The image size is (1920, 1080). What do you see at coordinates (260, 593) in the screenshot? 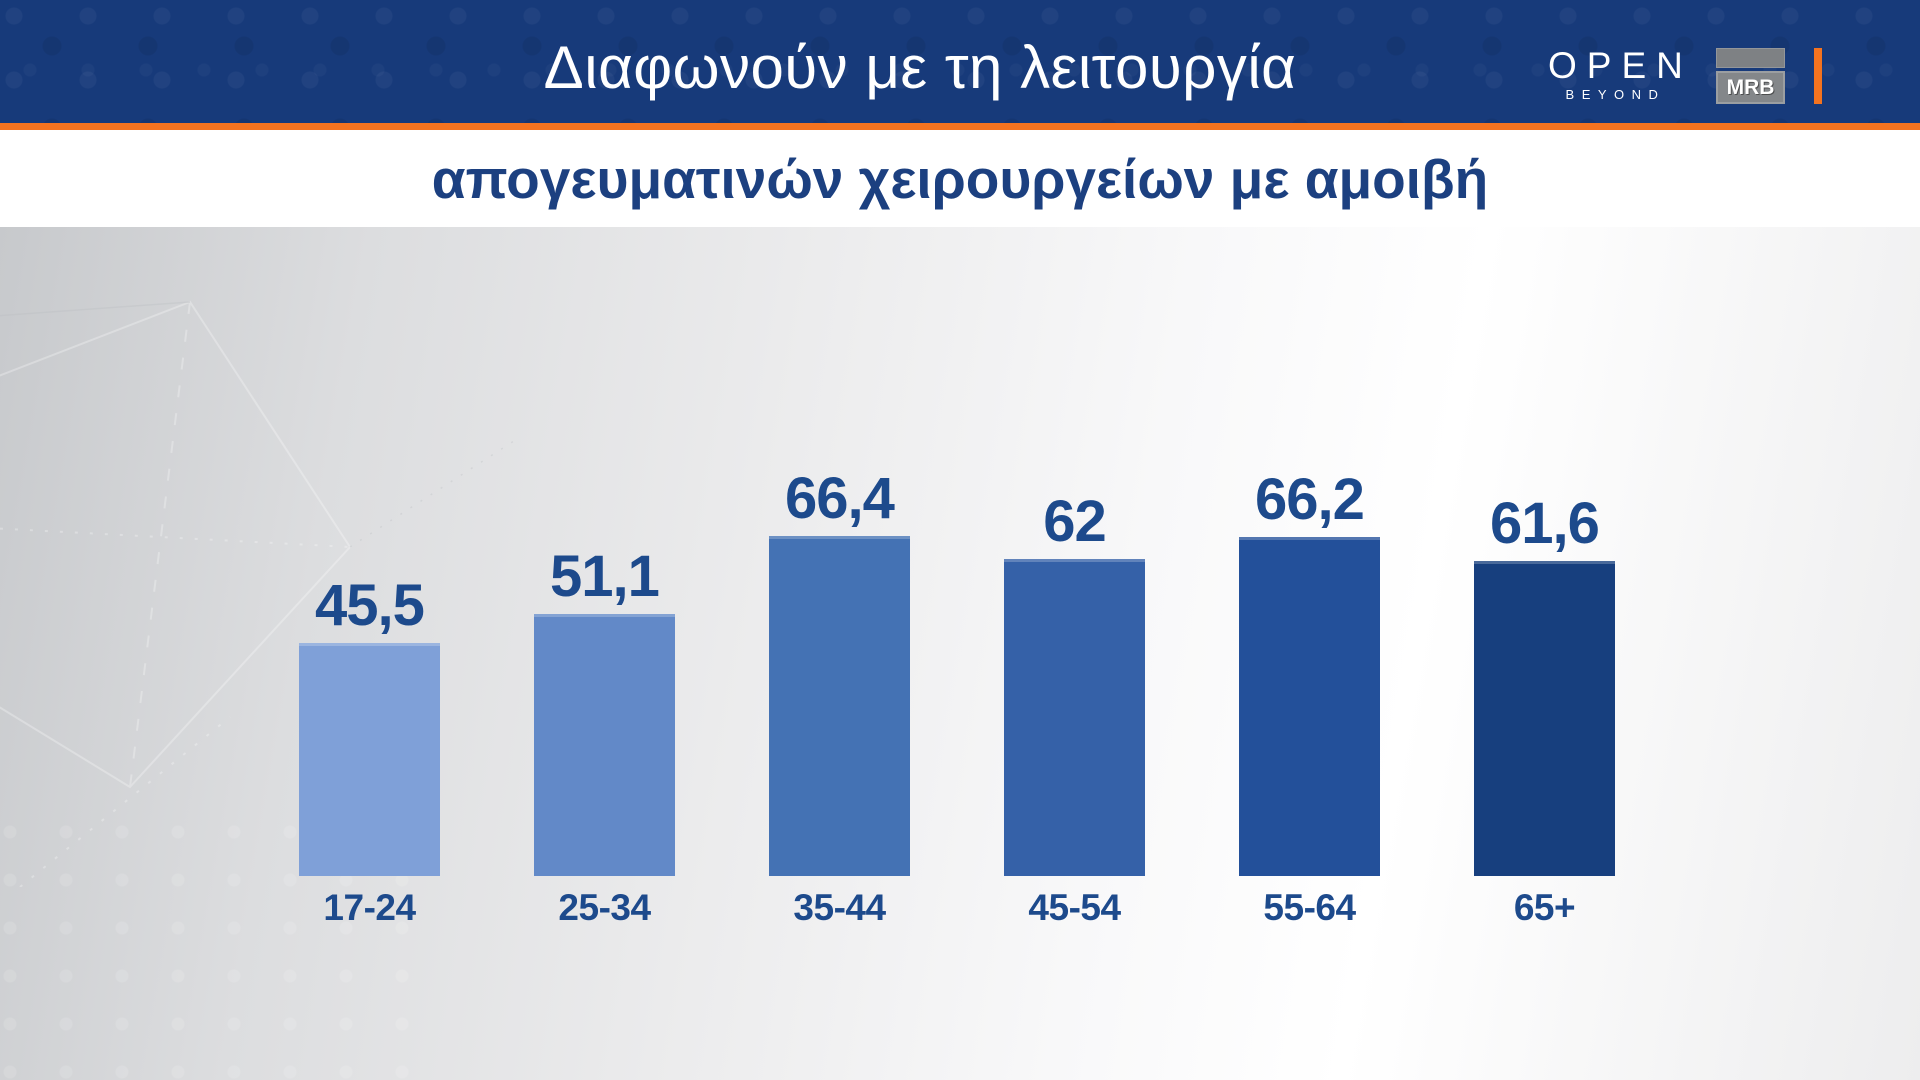
I see `background-pattern-lines` at bounding box center [260, 593].